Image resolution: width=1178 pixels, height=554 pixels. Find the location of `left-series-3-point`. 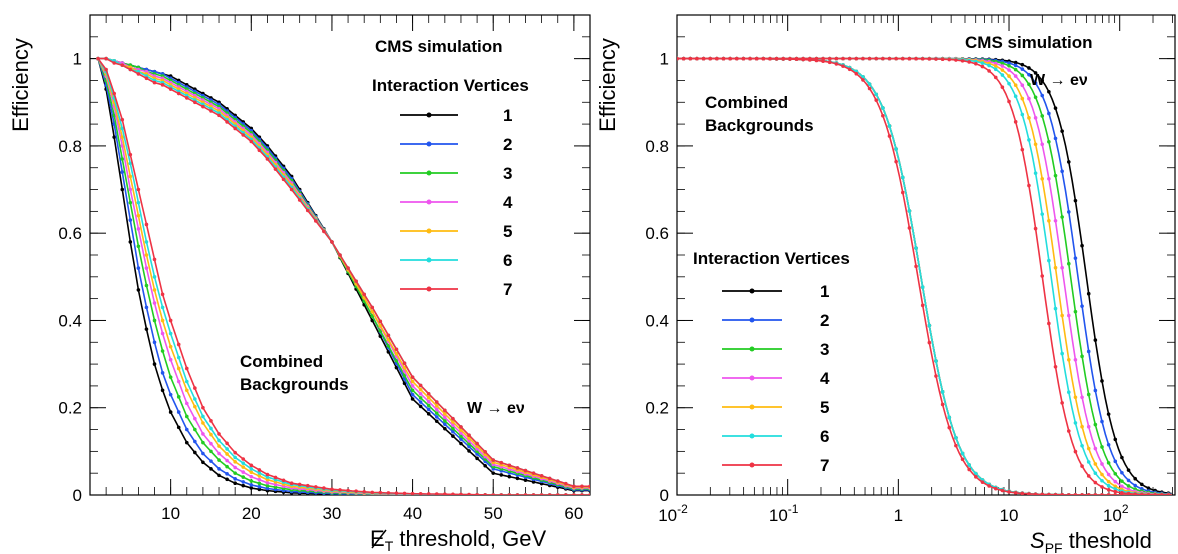

left-series-3-point is located at coordinates (203, 442).